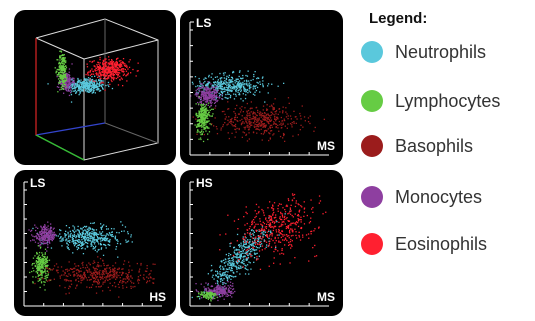 The width and height of the screenshot is (535, 321). What do you see at coordinates (261, 87) in the screenshot?
I see `scatter-ls-ms-plot: LS MS` at bounding box center [261, 87].